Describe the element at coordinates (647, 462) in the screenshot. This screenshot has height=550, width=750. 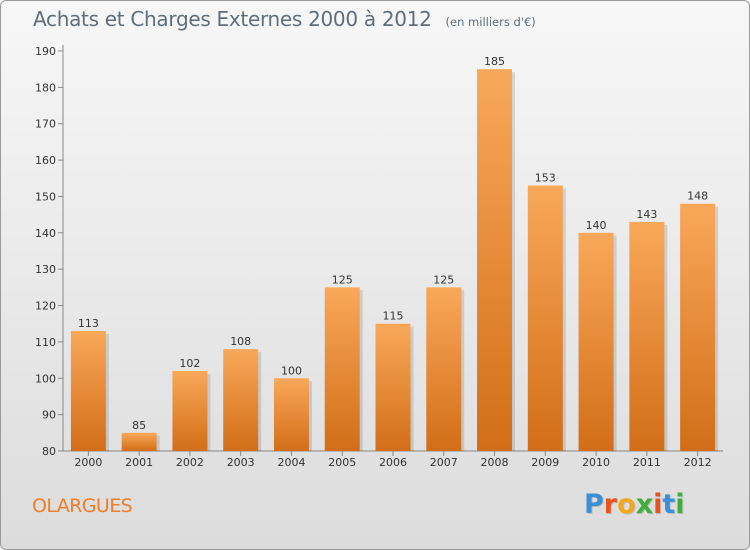
I see `x-tick-label: 2011` at that location.